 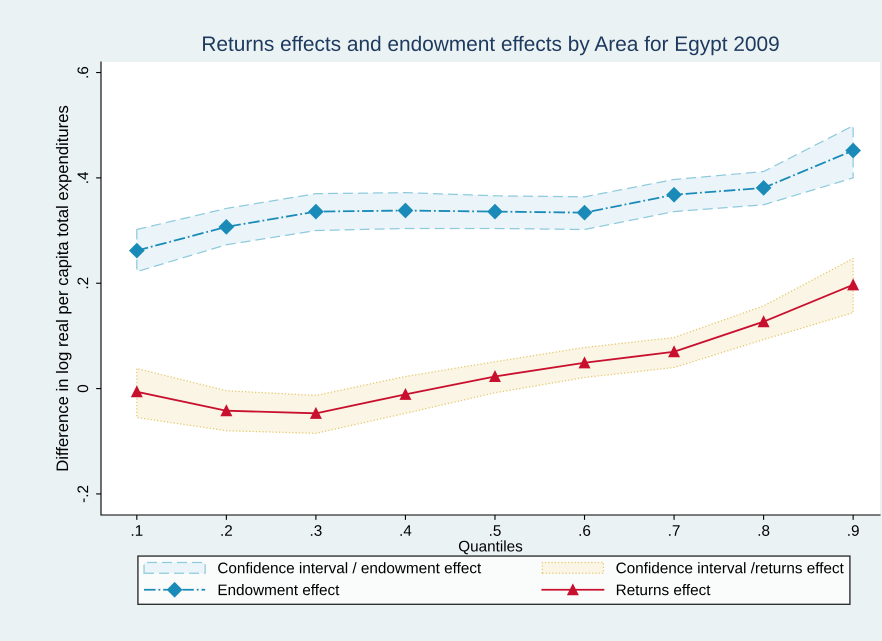 I want to click on legend-label: Endowment effect, so click(x=279, y=590).